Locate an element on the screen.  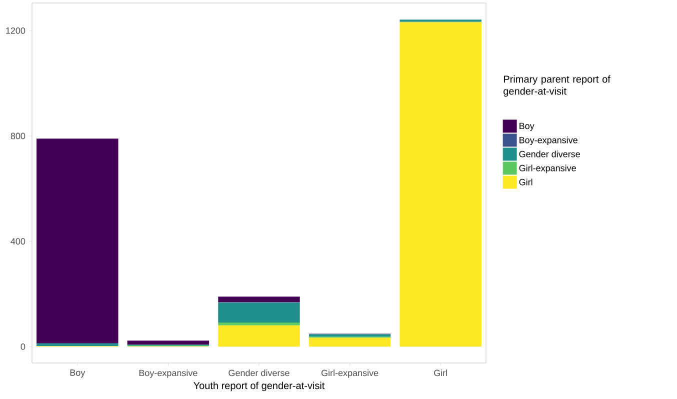
legend-label: Girl is located at coordinates (525, 182).